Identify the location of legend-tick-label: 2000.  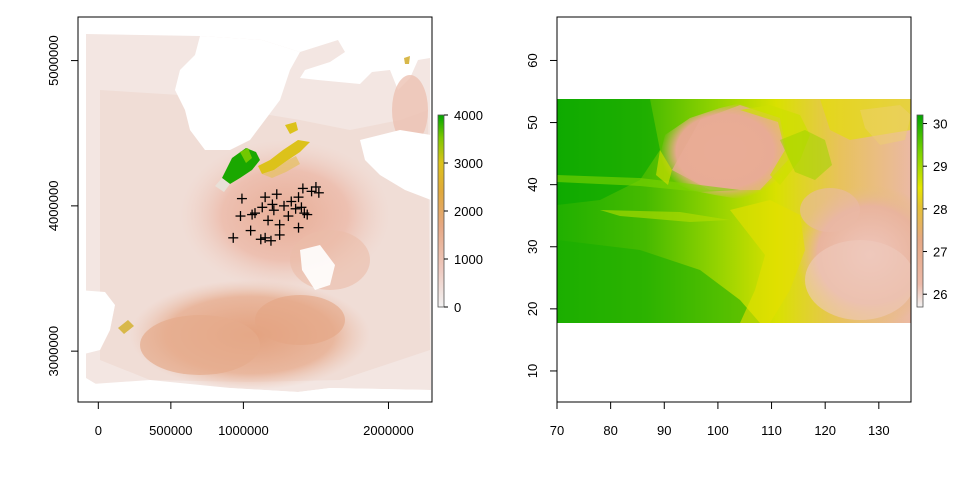
(468, 211).